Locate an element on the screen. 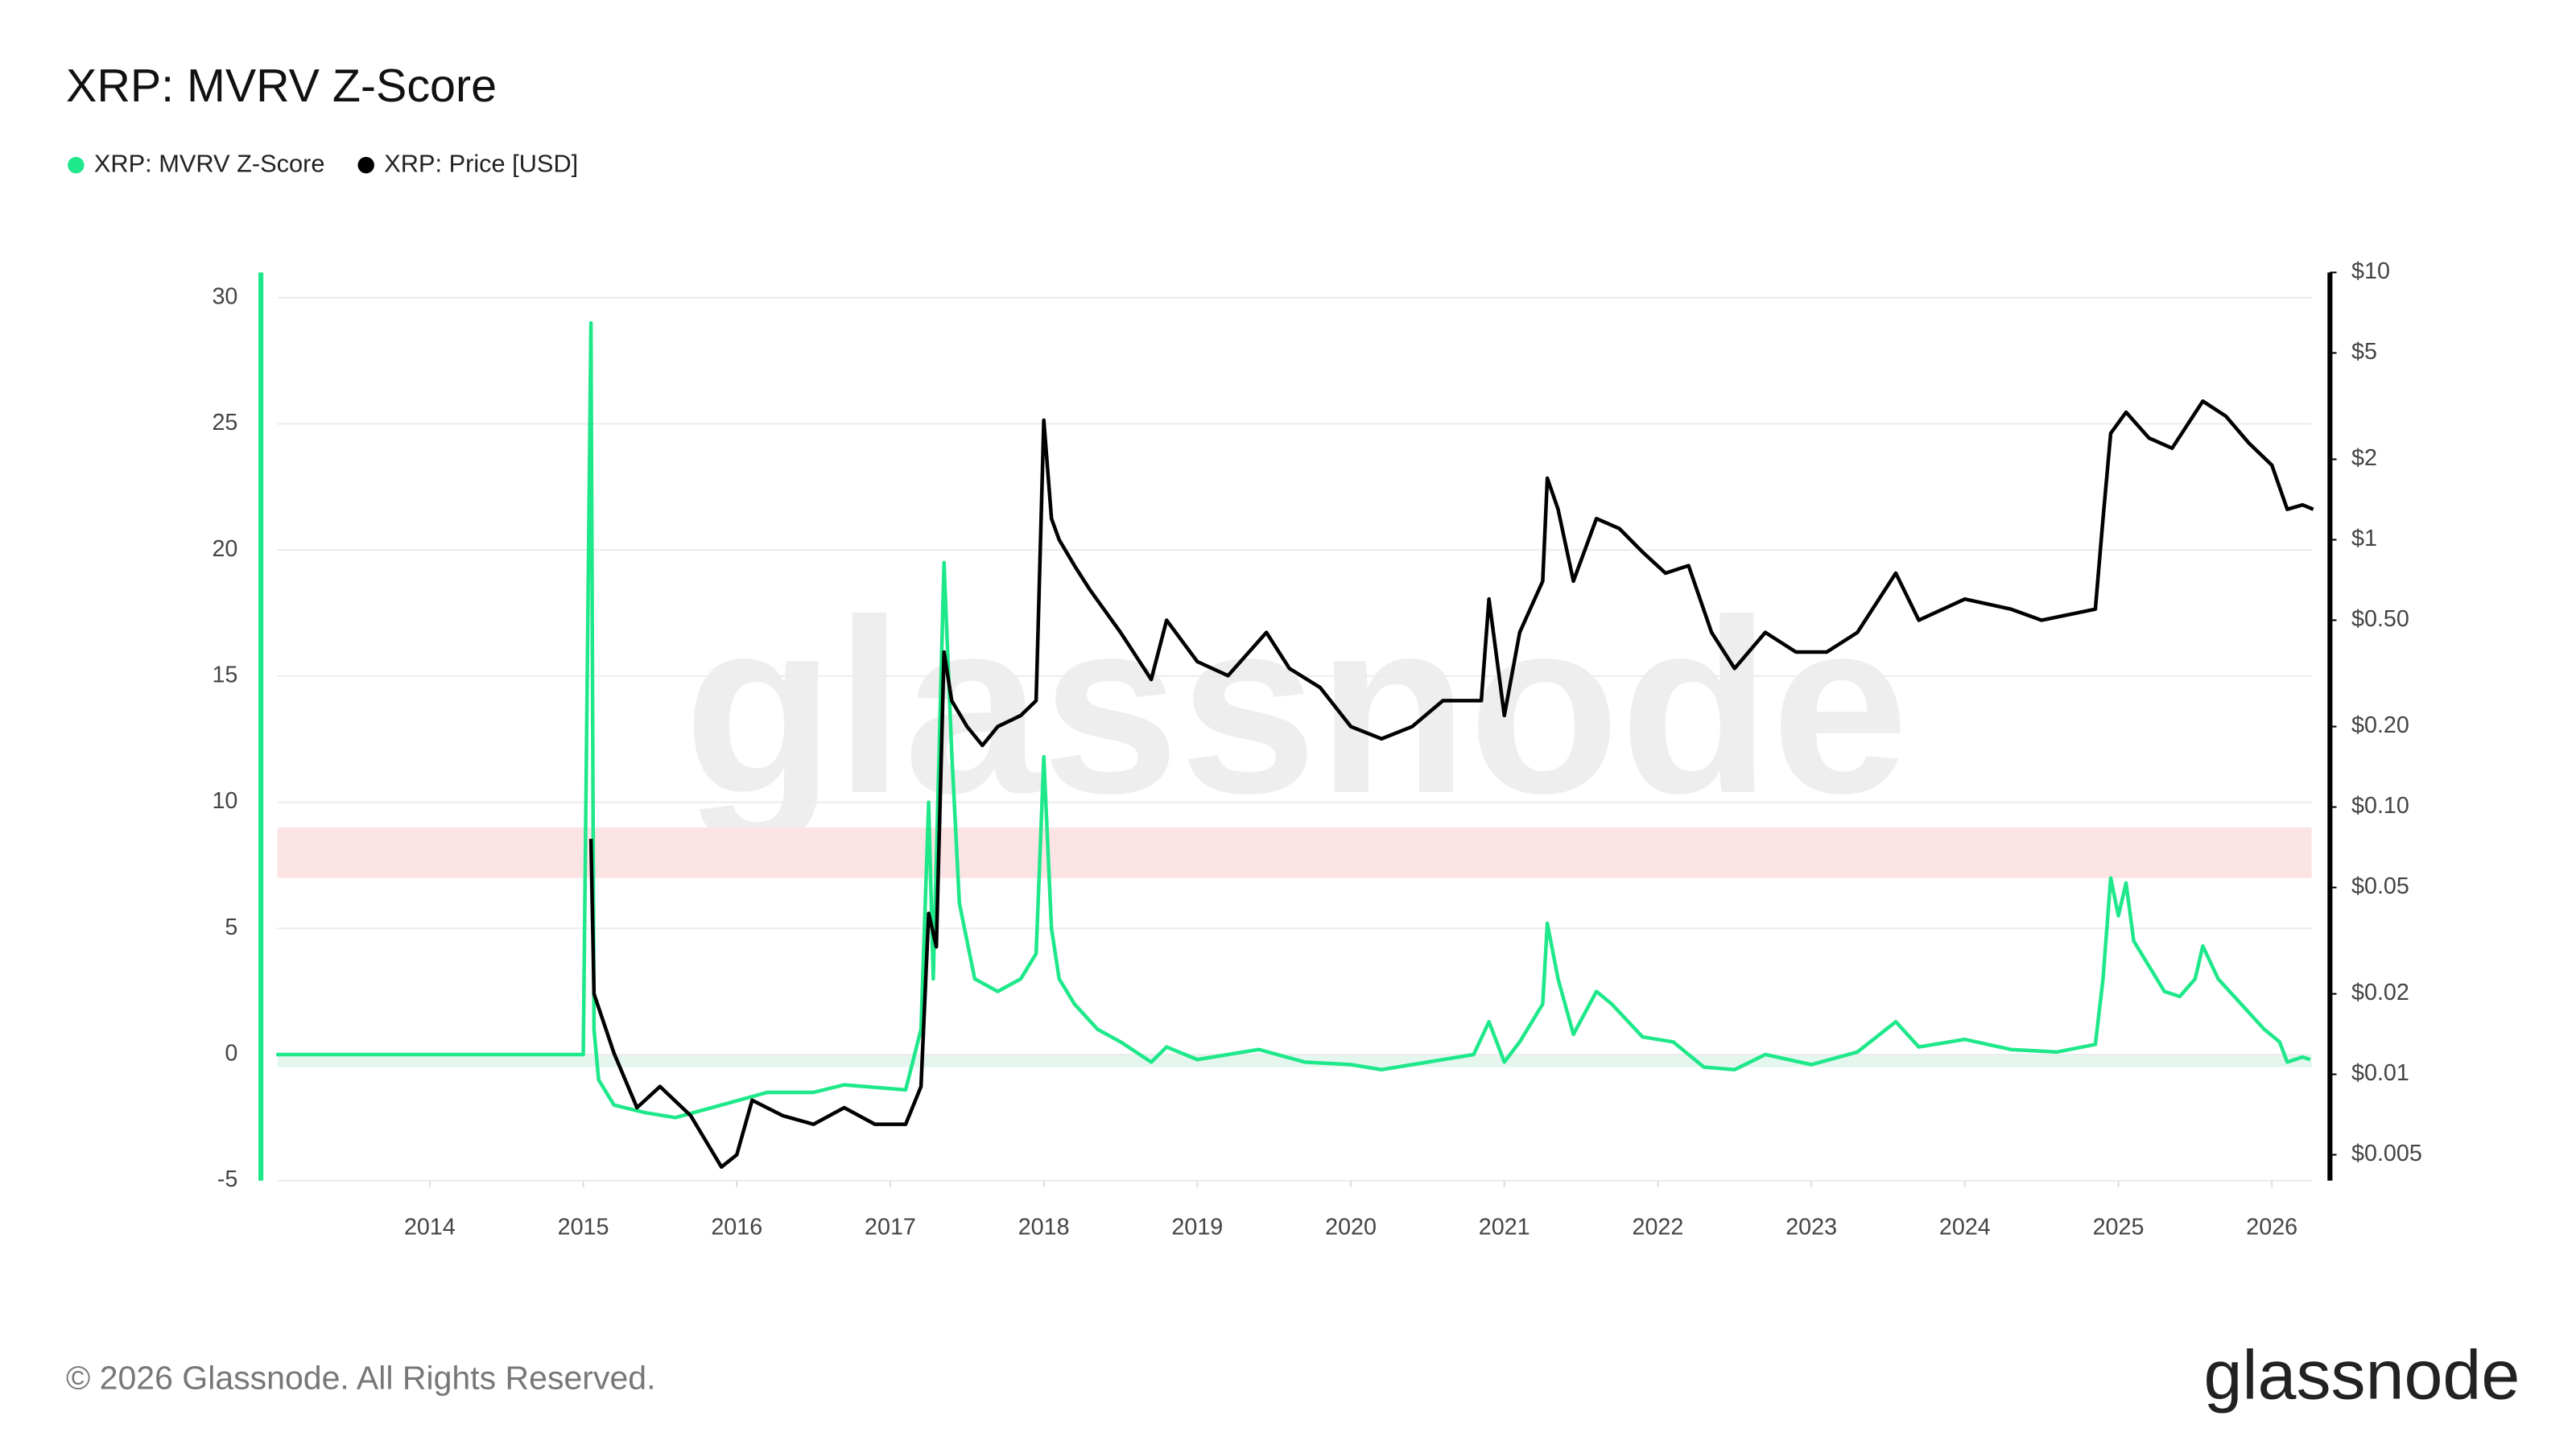 The width and height of the screenshot is (2576, 1449). x-tick-label: 2022 is located at coordinates (1658, 1228).